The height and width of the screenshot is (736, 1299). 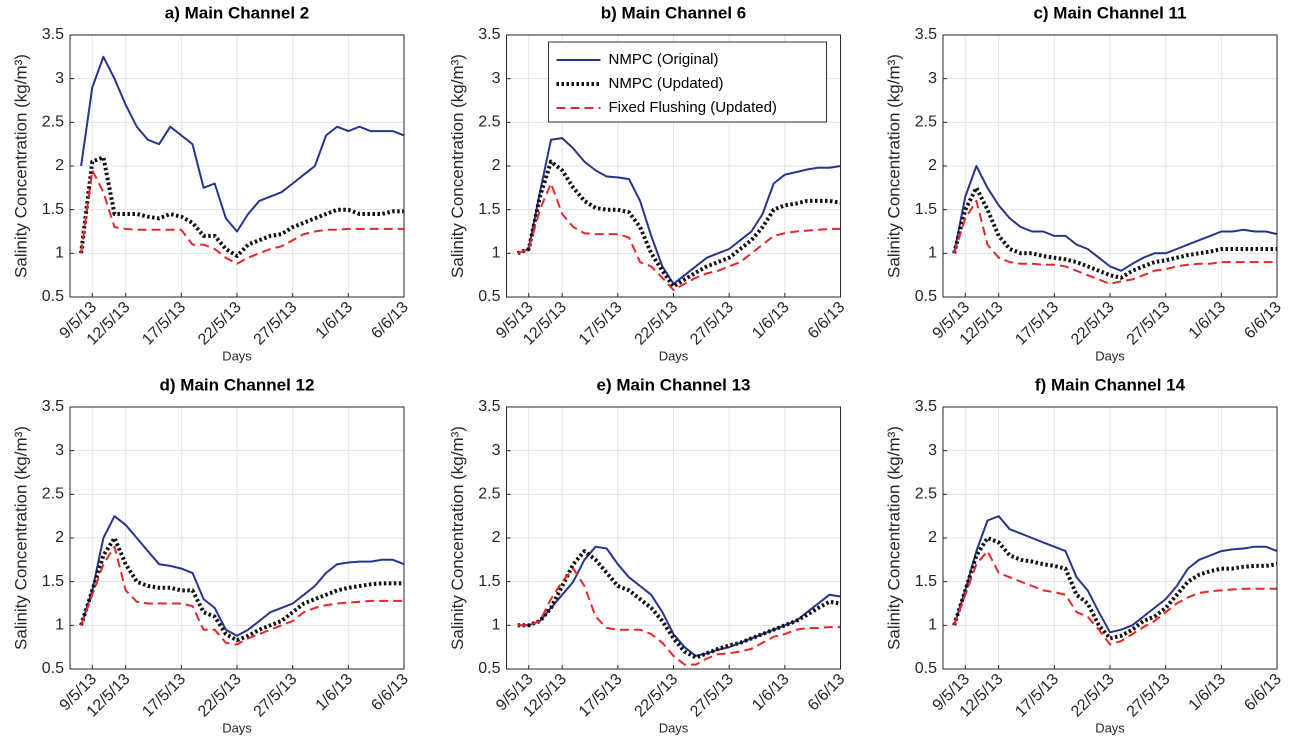 What do you see at coordinates (666, 83) in the screenshot?
I see `legend-label: NMPC (Updated)` at bounding box center [666, 83].